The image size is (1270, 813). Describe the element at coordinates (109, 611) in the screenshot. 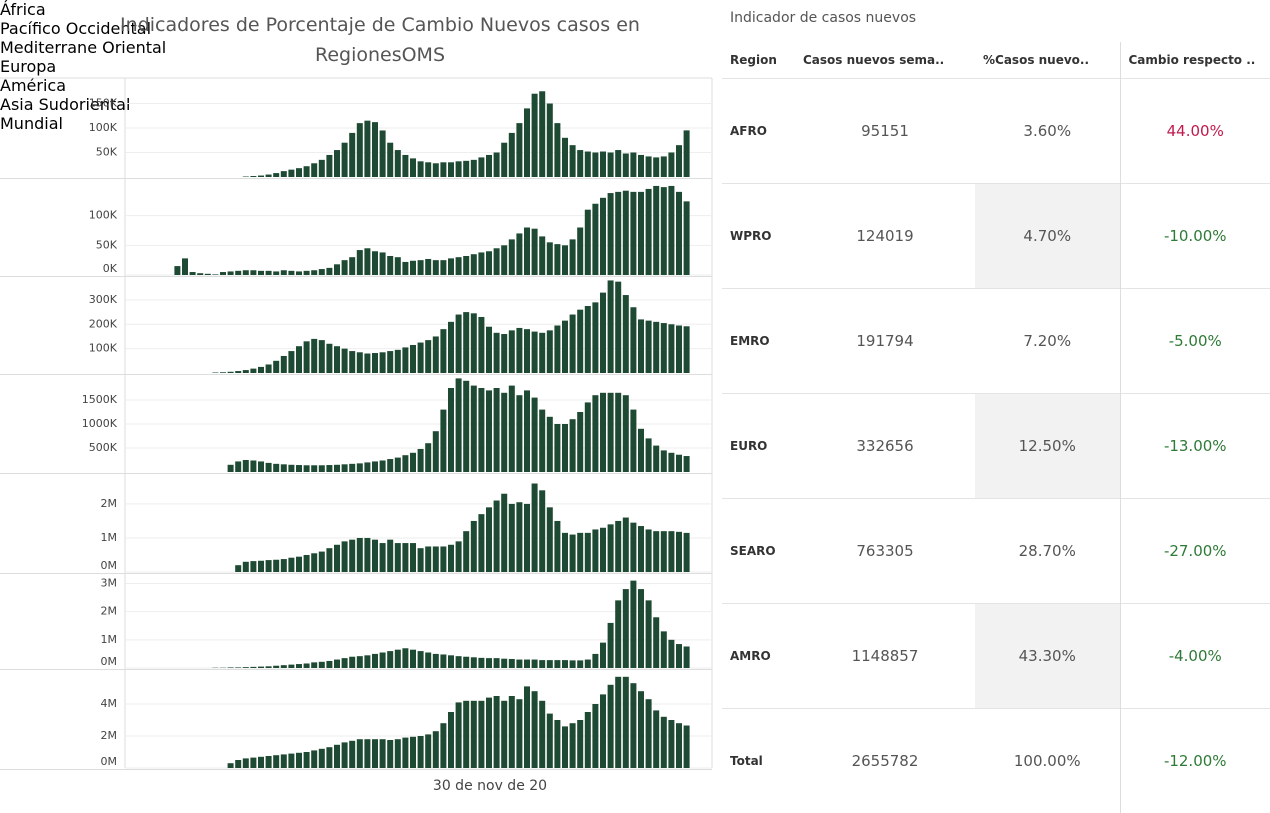

I see `y-tick-label: 2M` at that location.